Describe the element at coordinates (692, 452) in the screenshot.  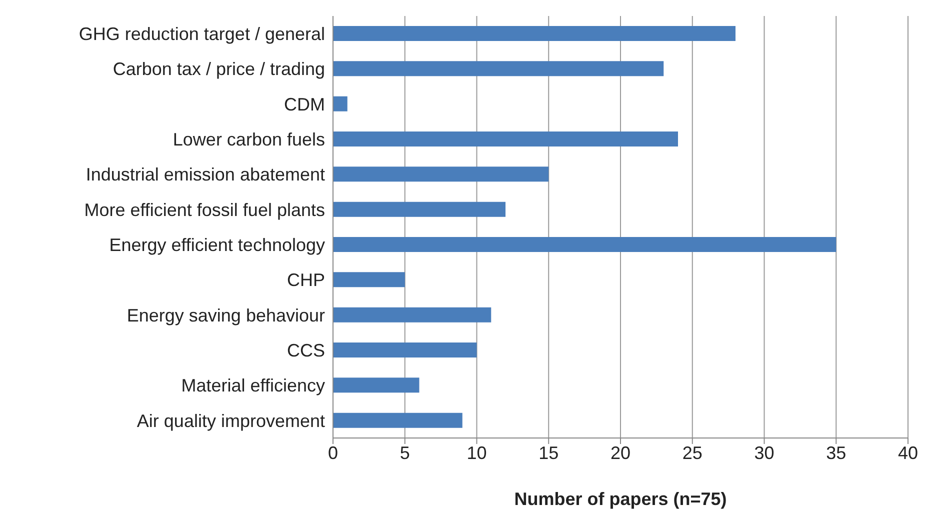
I see `x-tick-label: 25` at that location.